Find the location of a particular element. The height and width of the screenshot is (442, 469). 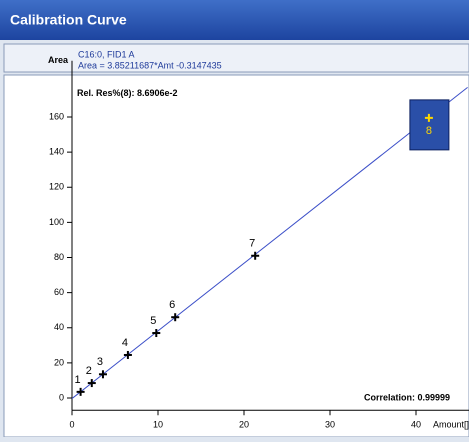

x-tick-label: 10 is located at coordinates (158, 425).